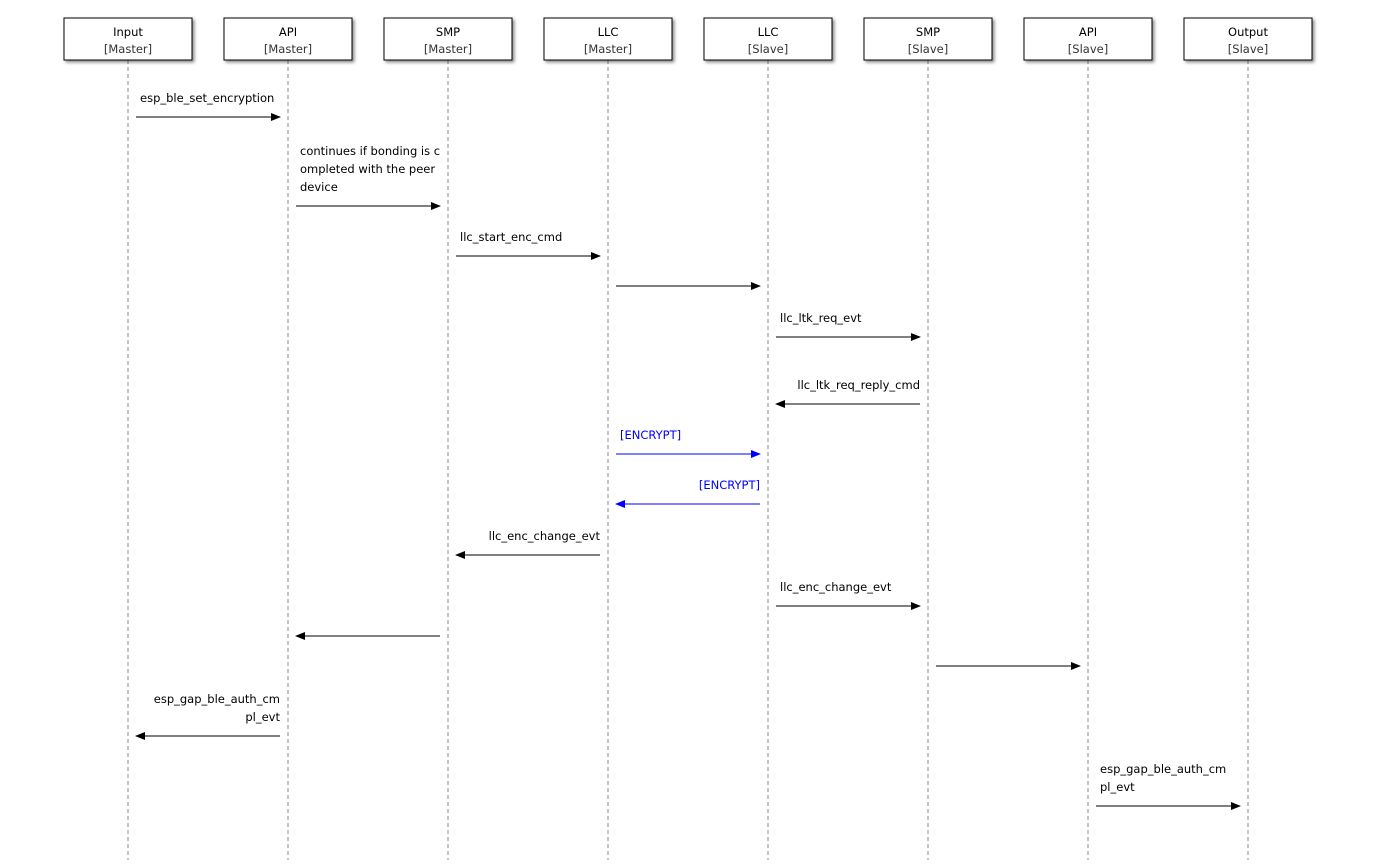 This screenshot has height=864, width=1376. Describe the element at coordinates (511, 237) in the screenshot. I see `message-label: llc_start_enc_cmd` at that location.